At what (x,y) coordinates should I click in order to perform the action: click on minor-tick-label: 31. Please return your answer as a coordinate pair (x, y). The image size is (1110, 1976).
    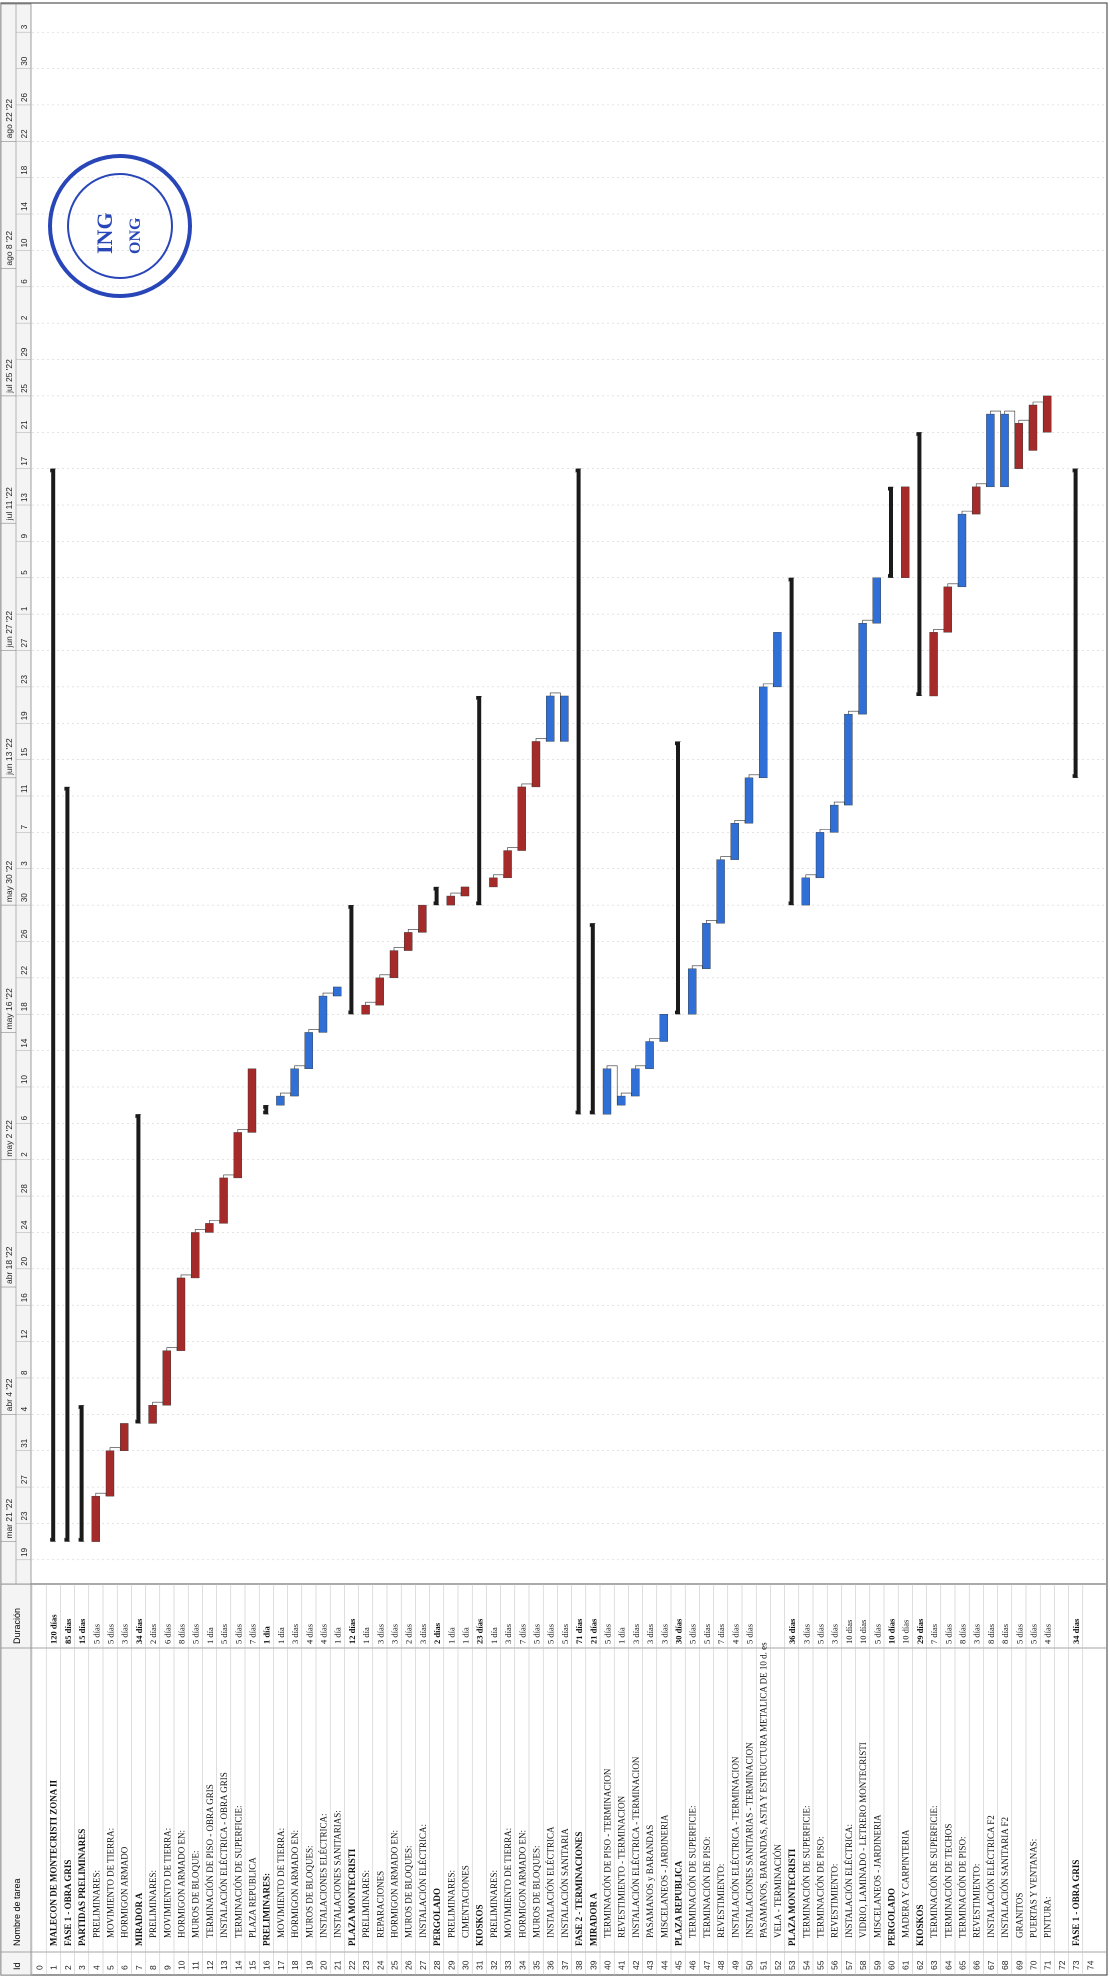
    Looking at the image, I should click on (24, 1442).